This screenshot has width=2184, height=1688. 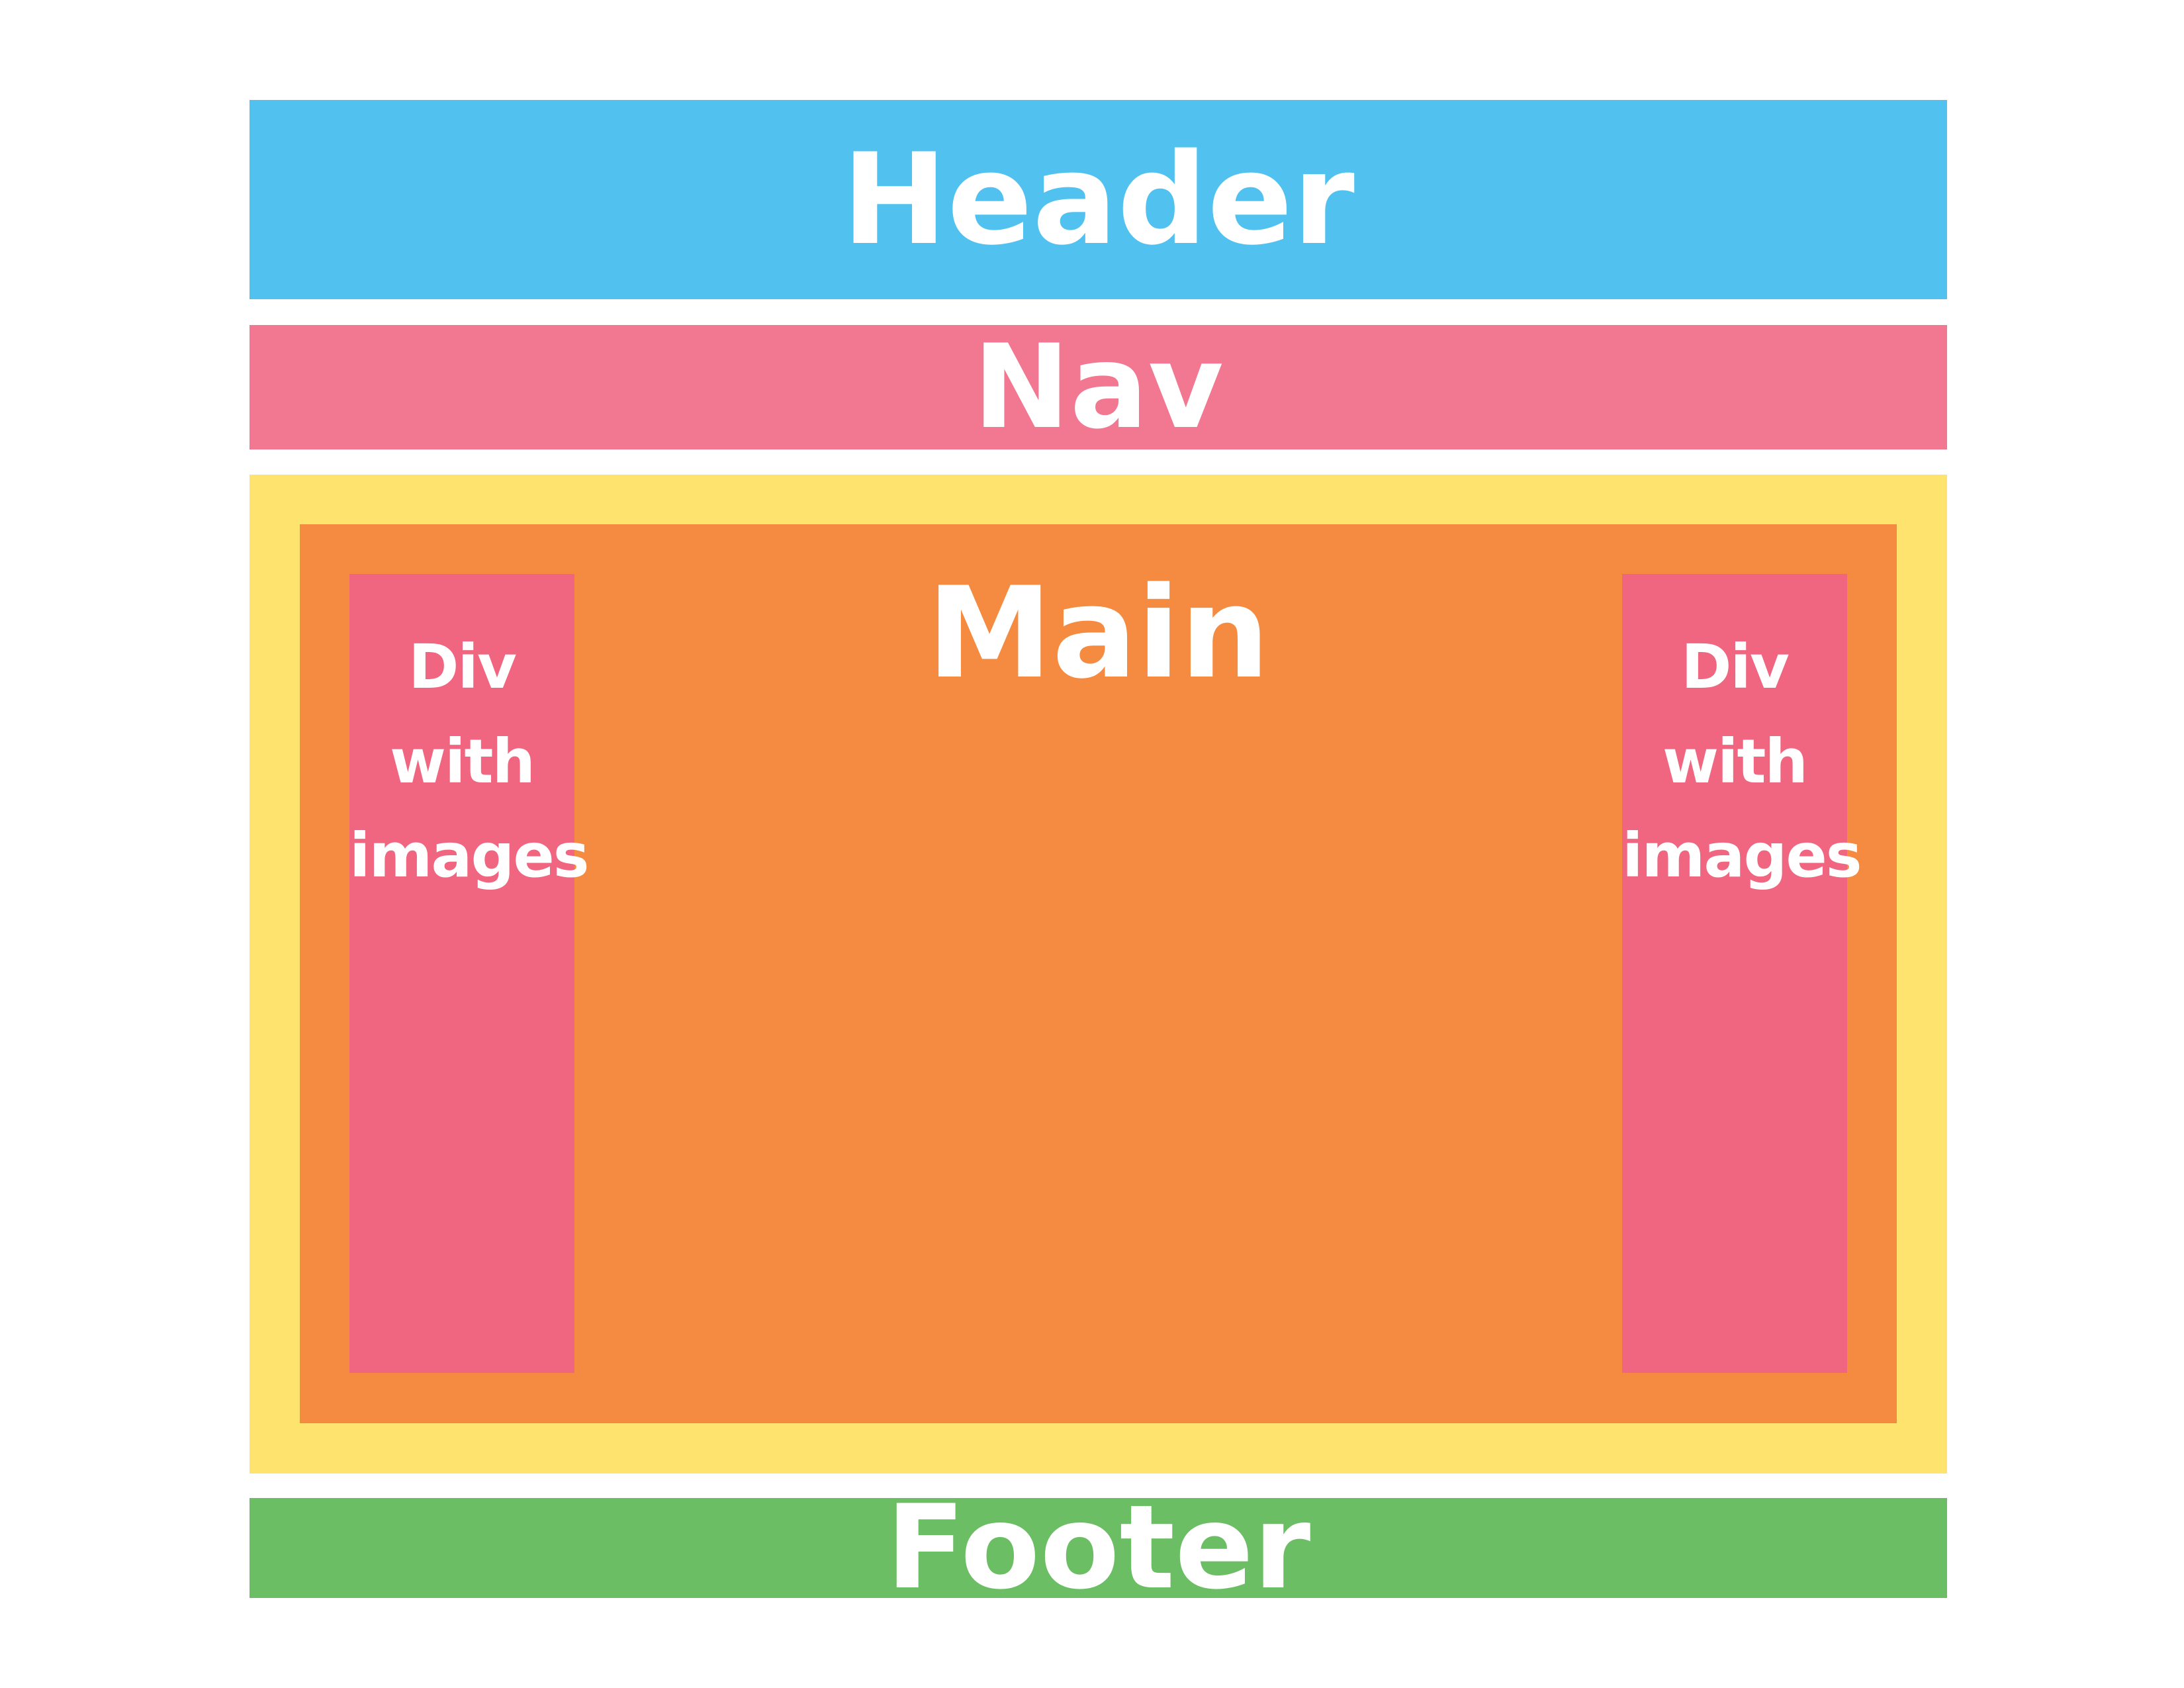 I want to click on left-side-div: Div with images, so click(x=469, y=973).